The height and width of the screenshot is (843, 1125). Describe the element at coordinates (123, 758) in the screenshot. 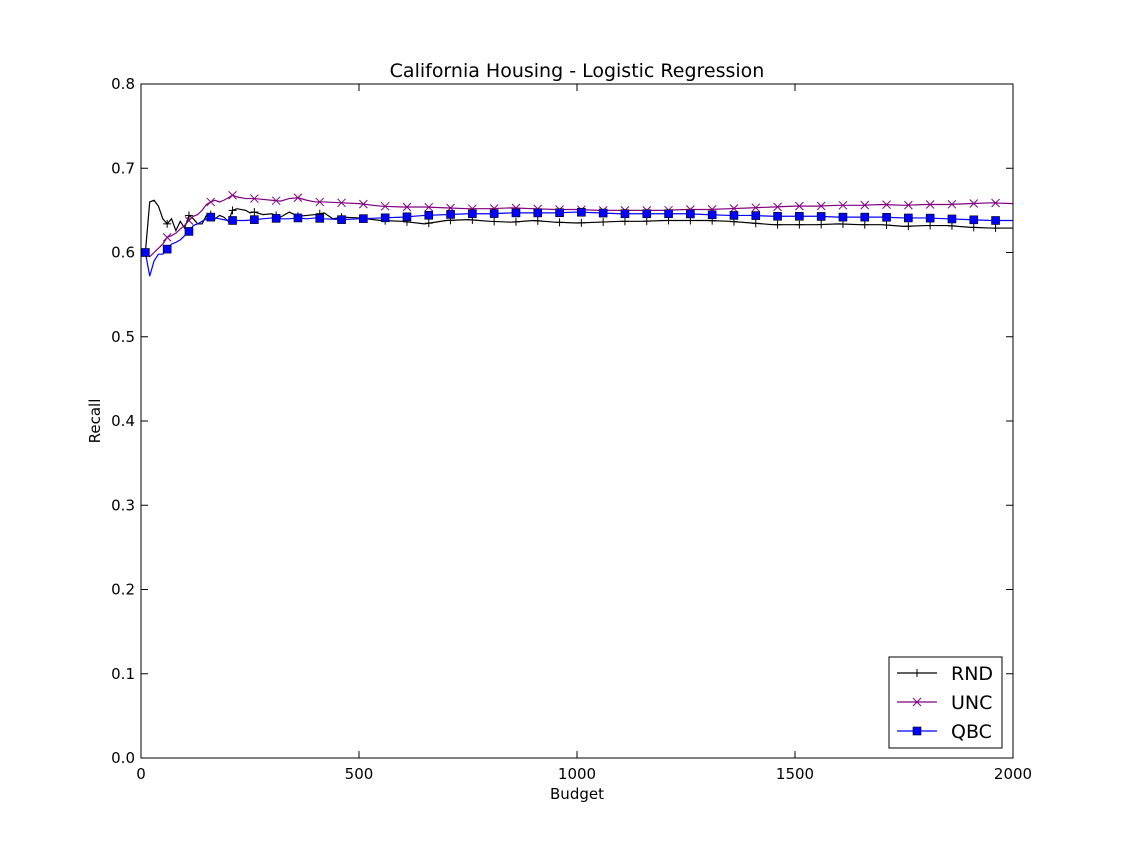

I see `y-tick-label: 0.0` at that location.